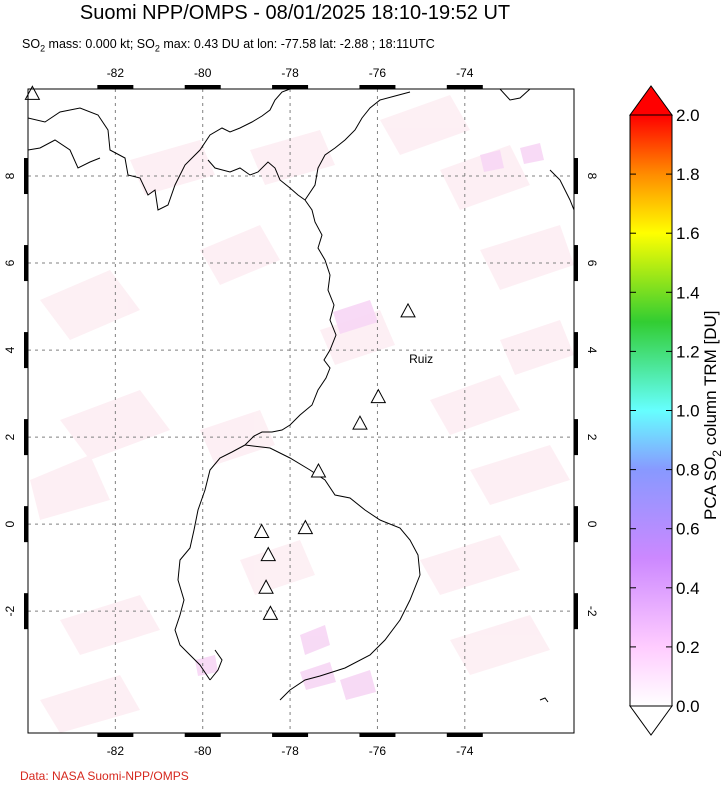 Image resolution: width=727 pixels, height=800 pixels. Describe the element at coordinates (688, 647) in the screenshot. I see `colorbar-tick-label: 0.2` at that location.